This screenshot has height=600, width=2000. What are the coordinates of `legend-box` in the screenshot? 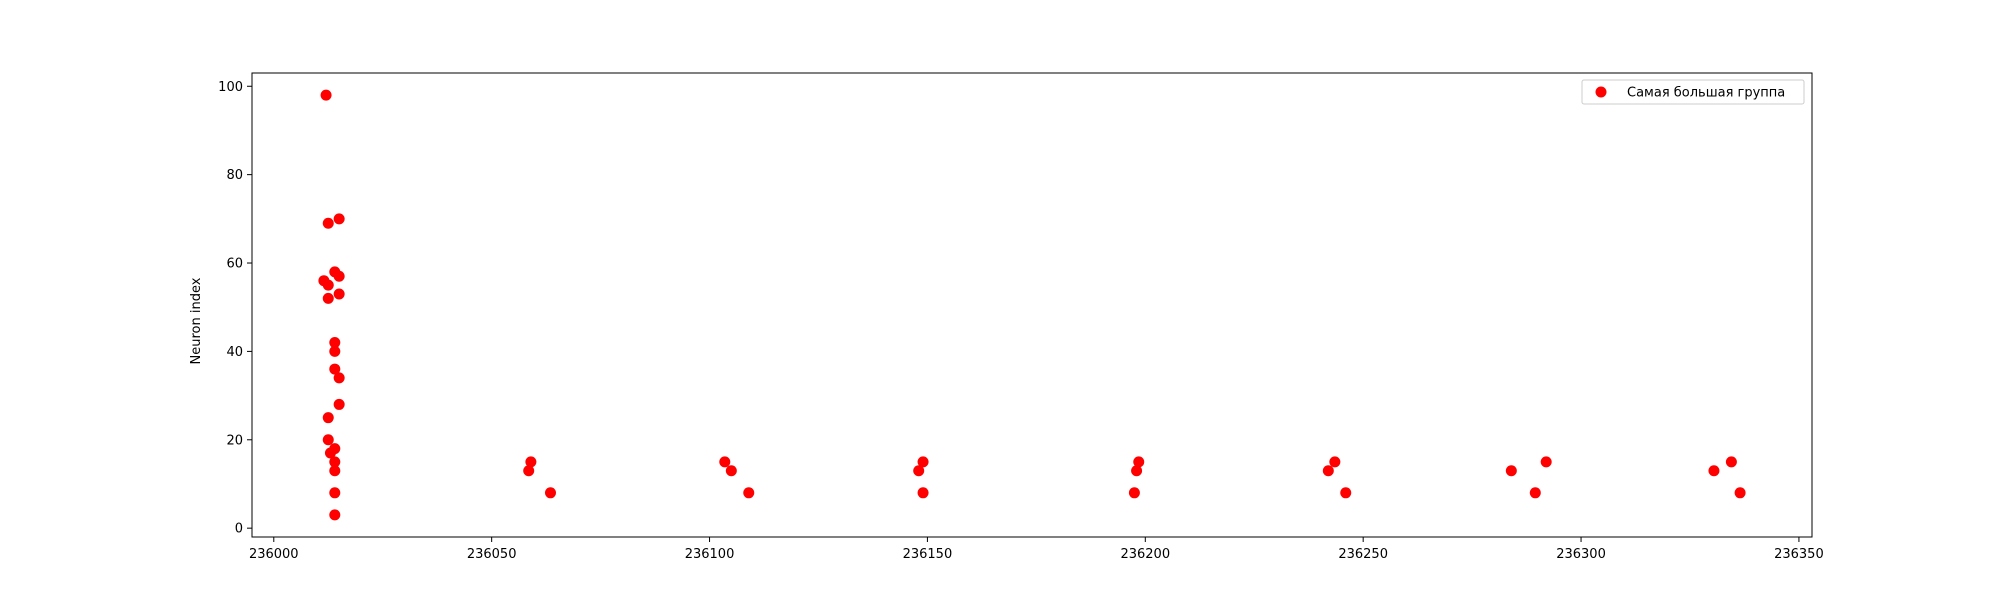 It's located at (1693, 92).